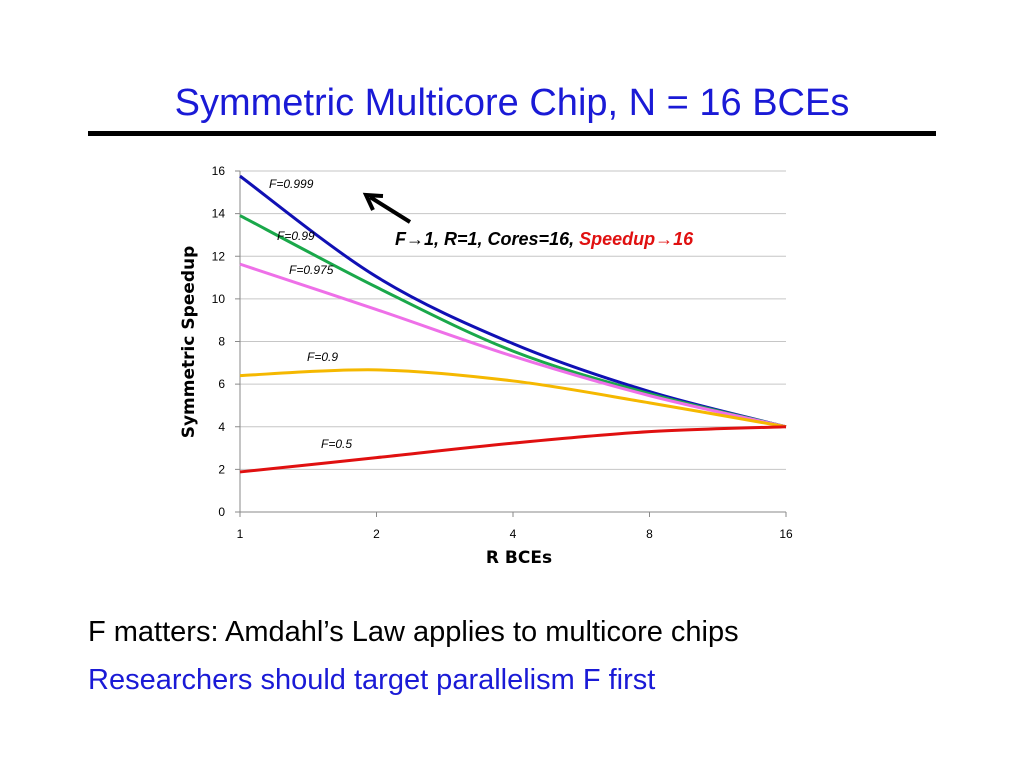  What do you see at coordinates (322, 357) in the screenshot?
I see `series-label: F=0.9` at bounding box center [322, 357].